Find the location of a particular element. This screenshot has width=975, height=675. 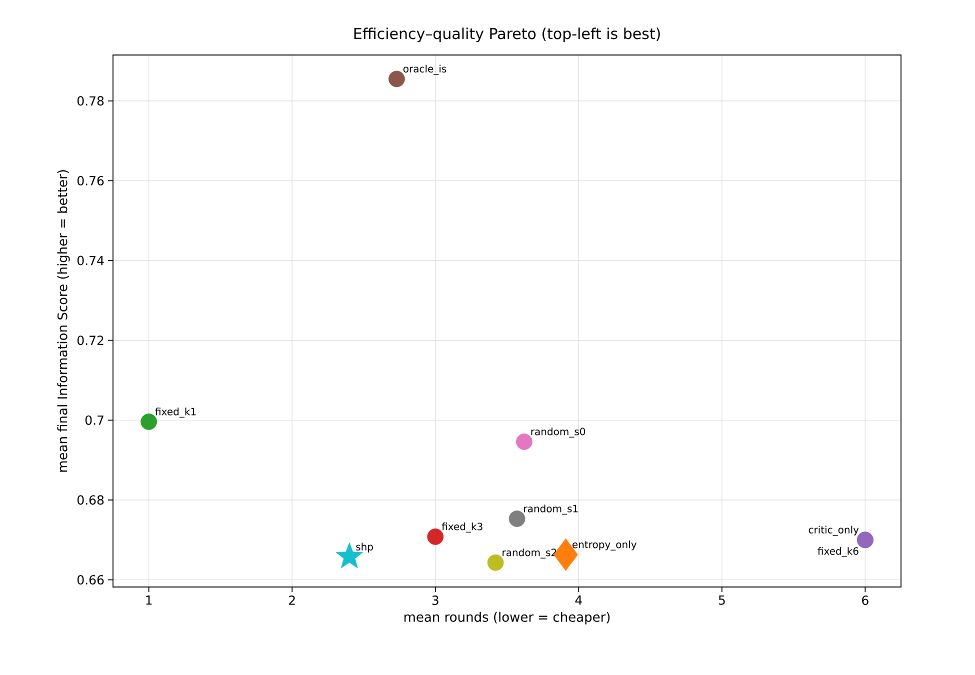

y-tick-label: 0.74 is located at coordinates (90, 261).